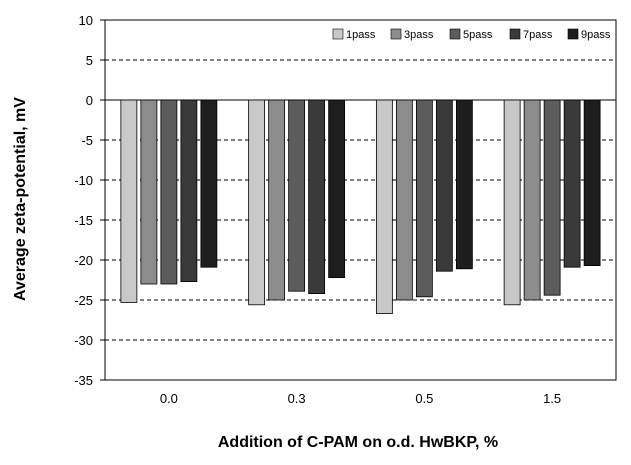 This screenshot has width=631, height=465. I want to click on y-tick-label: -15, so click(83, 220).